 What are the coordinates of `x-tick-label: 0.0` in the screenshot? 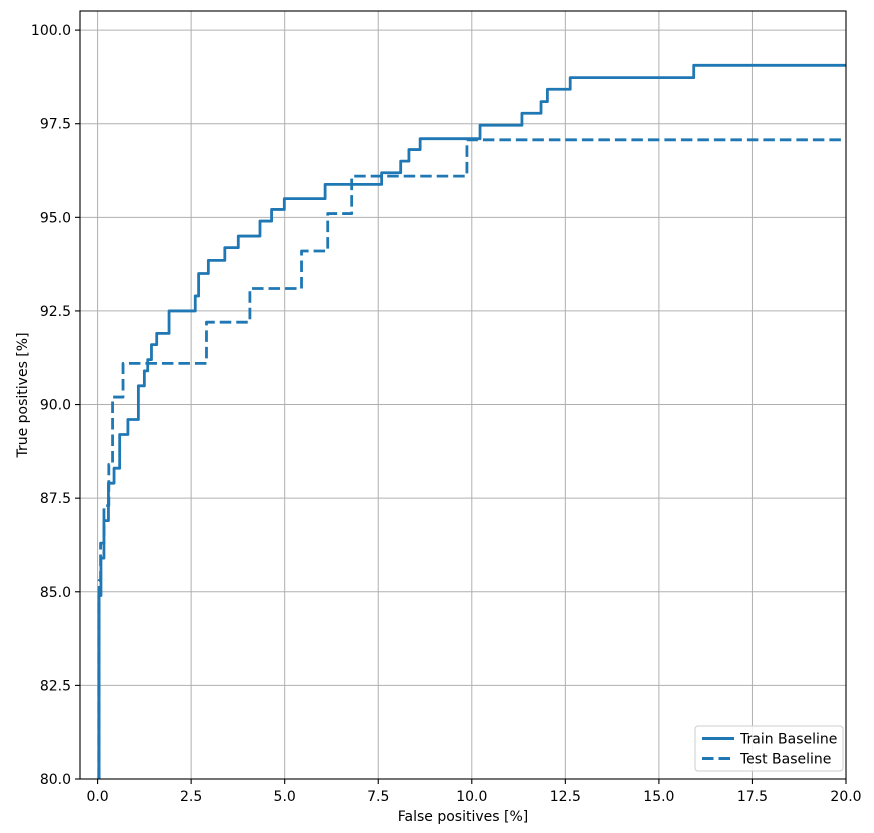 It's located at (97, 797).